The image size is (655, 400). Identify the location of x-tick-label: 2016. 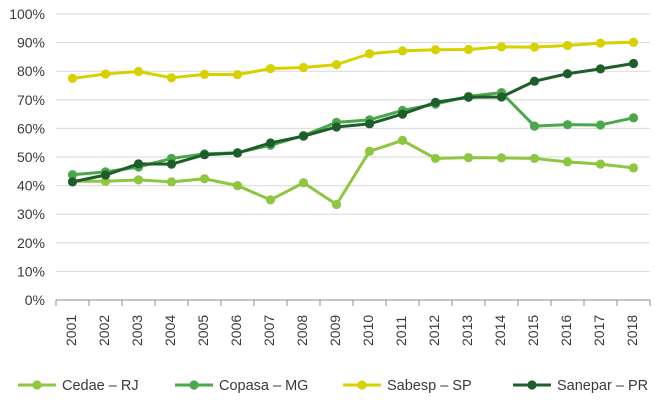
(566, 330).